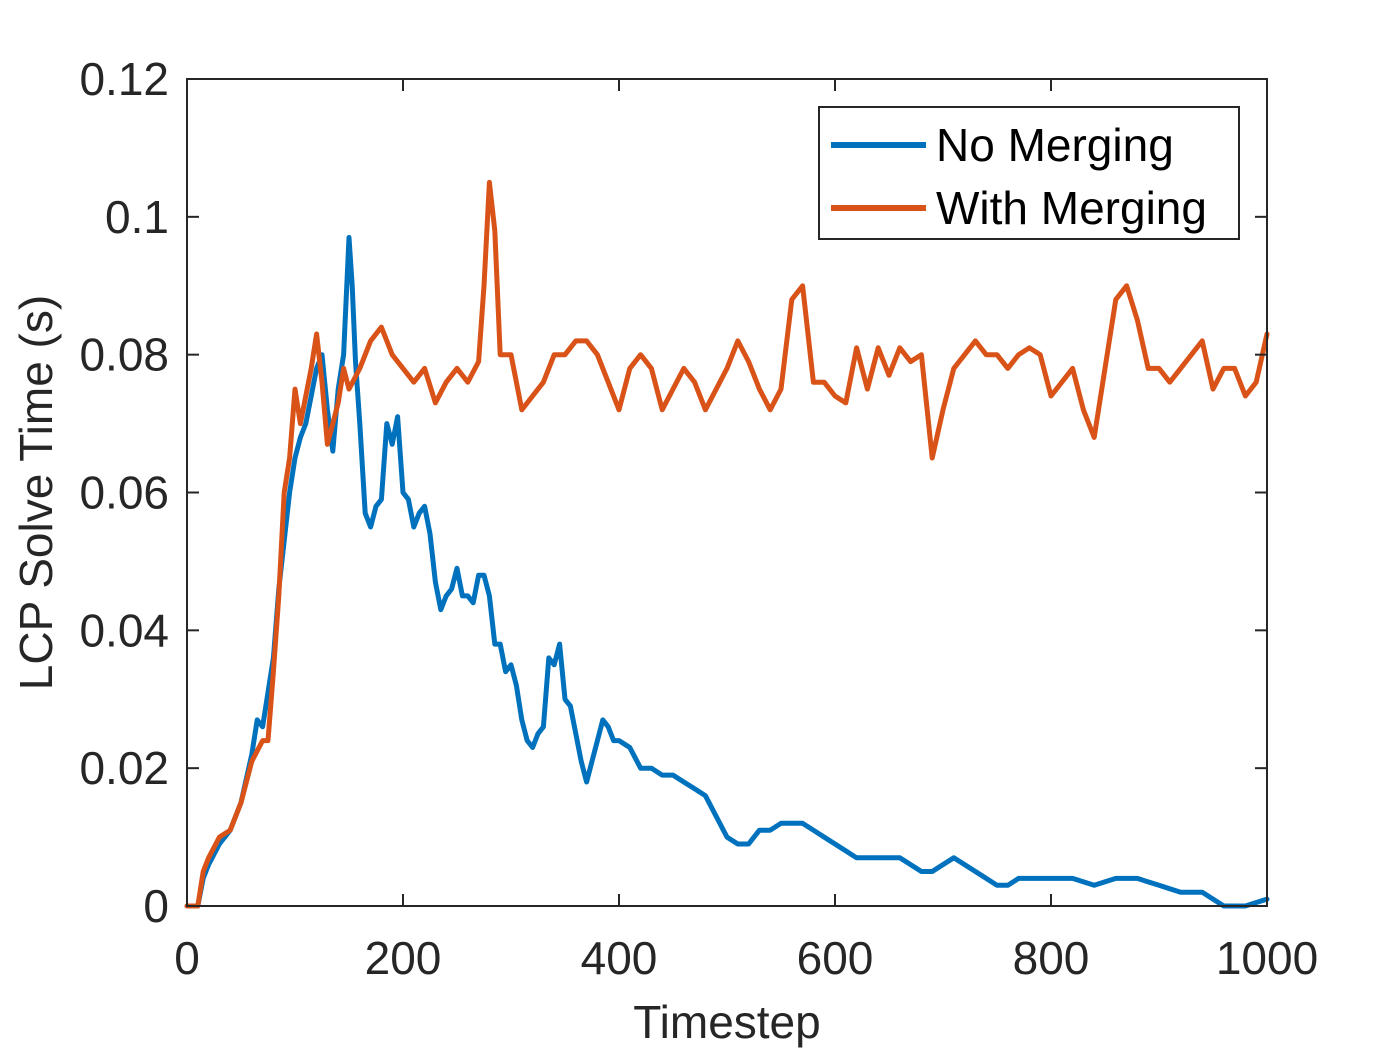  What do you see at coordinates (36, 492) in the screenshot?
I see `y-axis-label: LCP Solve Time (s)` at bounding box center [36, 492].